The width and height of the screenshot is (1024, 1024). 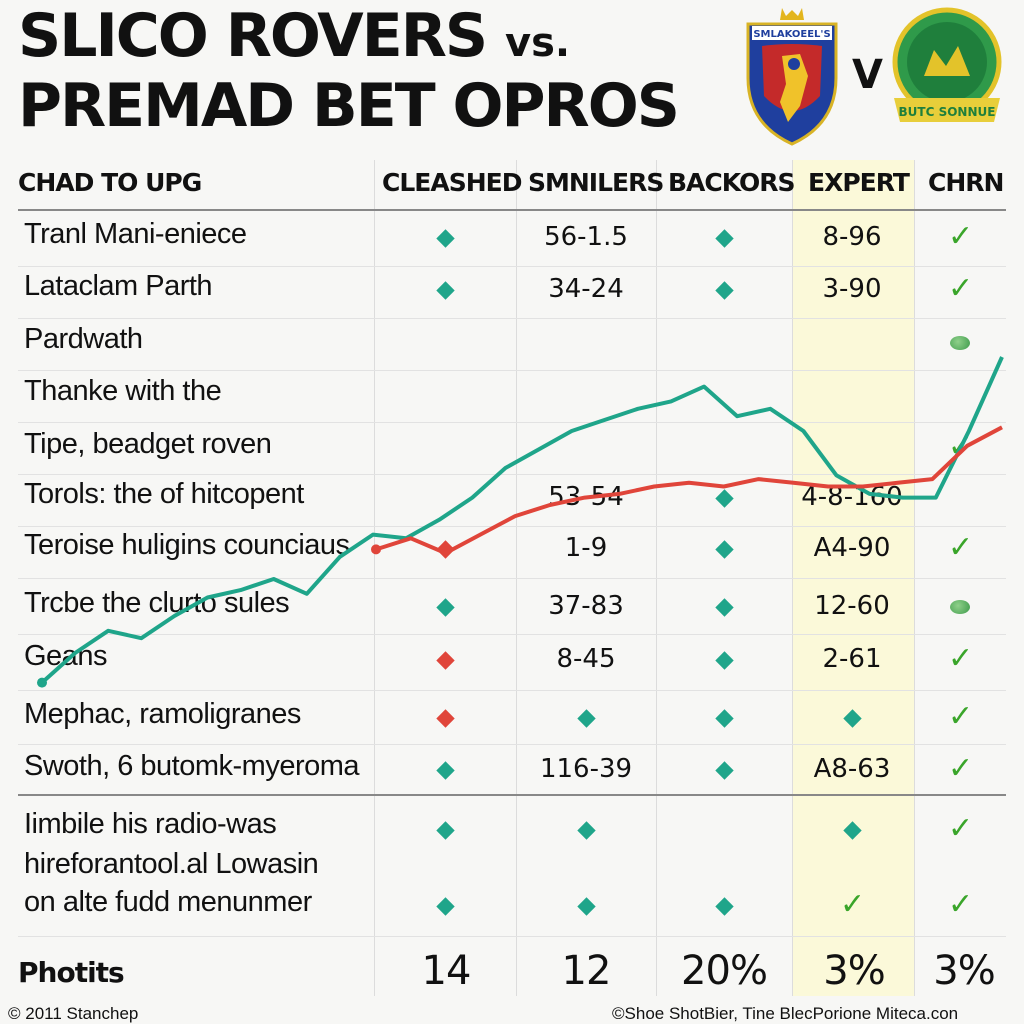 I want to click on row-label: Tranl Mani-eniece, so click(x=135, y=234).